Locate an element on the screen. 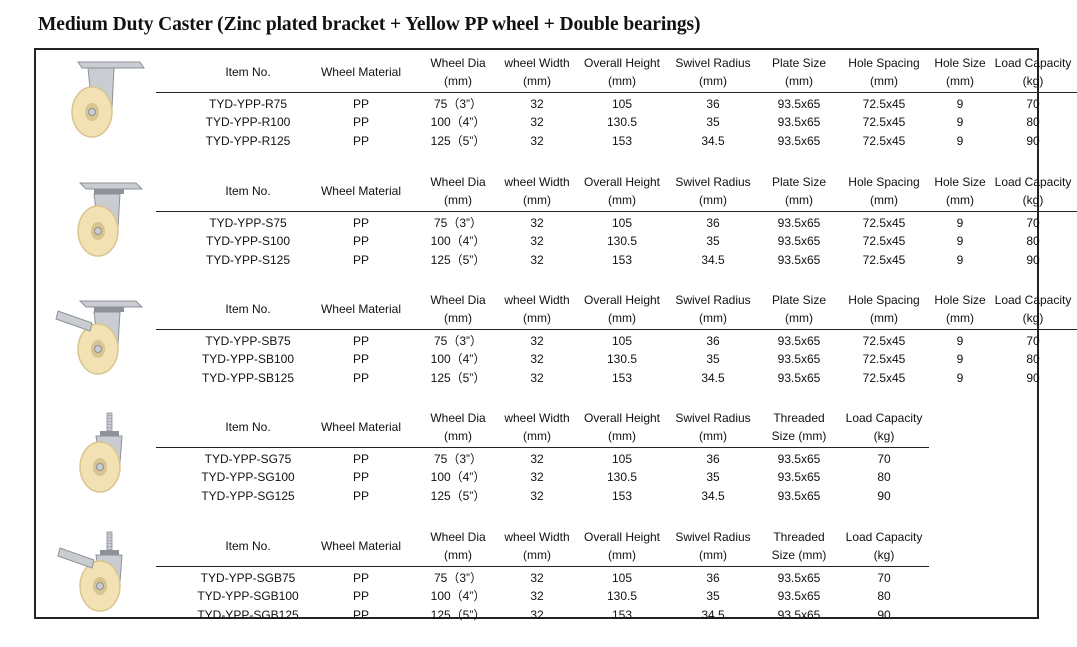 The height and width of the screenshot is (647, 1077). header-line: Plate Size is located at coordinates (799, 182).